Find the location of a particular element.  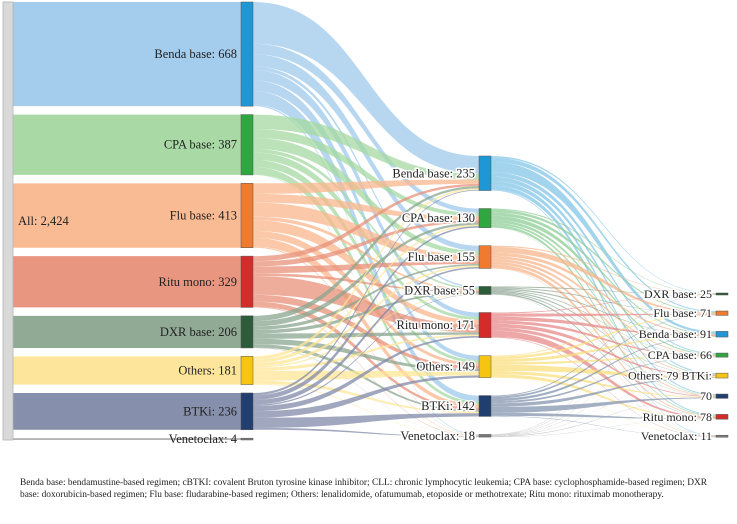

node-s3-dxr is located at coordinates (722, 294).